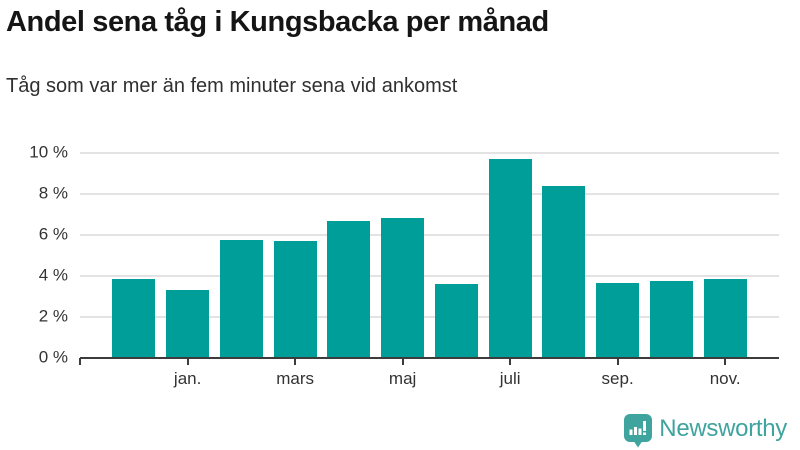 This screenshot has width=800, height=450. I want to click on x-tick-mars, so click(295, 361).